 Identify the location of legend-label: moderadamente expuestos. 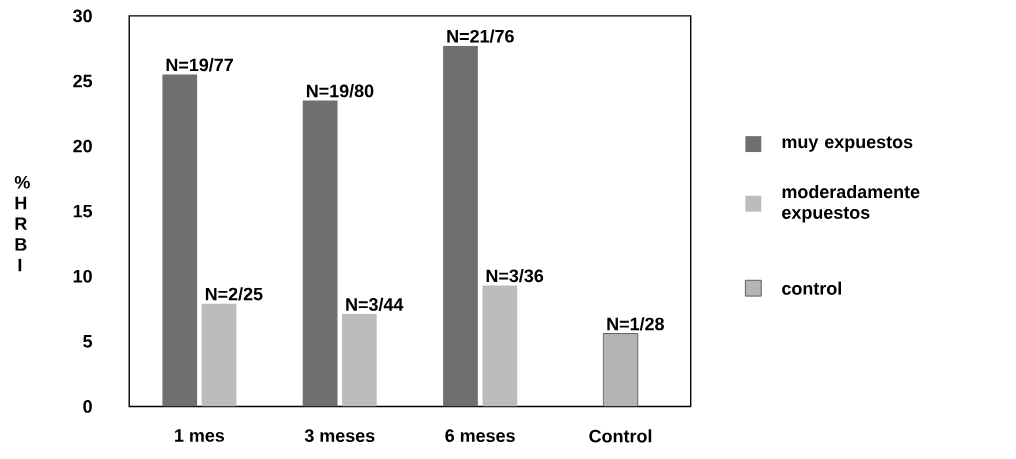
(851, 203).